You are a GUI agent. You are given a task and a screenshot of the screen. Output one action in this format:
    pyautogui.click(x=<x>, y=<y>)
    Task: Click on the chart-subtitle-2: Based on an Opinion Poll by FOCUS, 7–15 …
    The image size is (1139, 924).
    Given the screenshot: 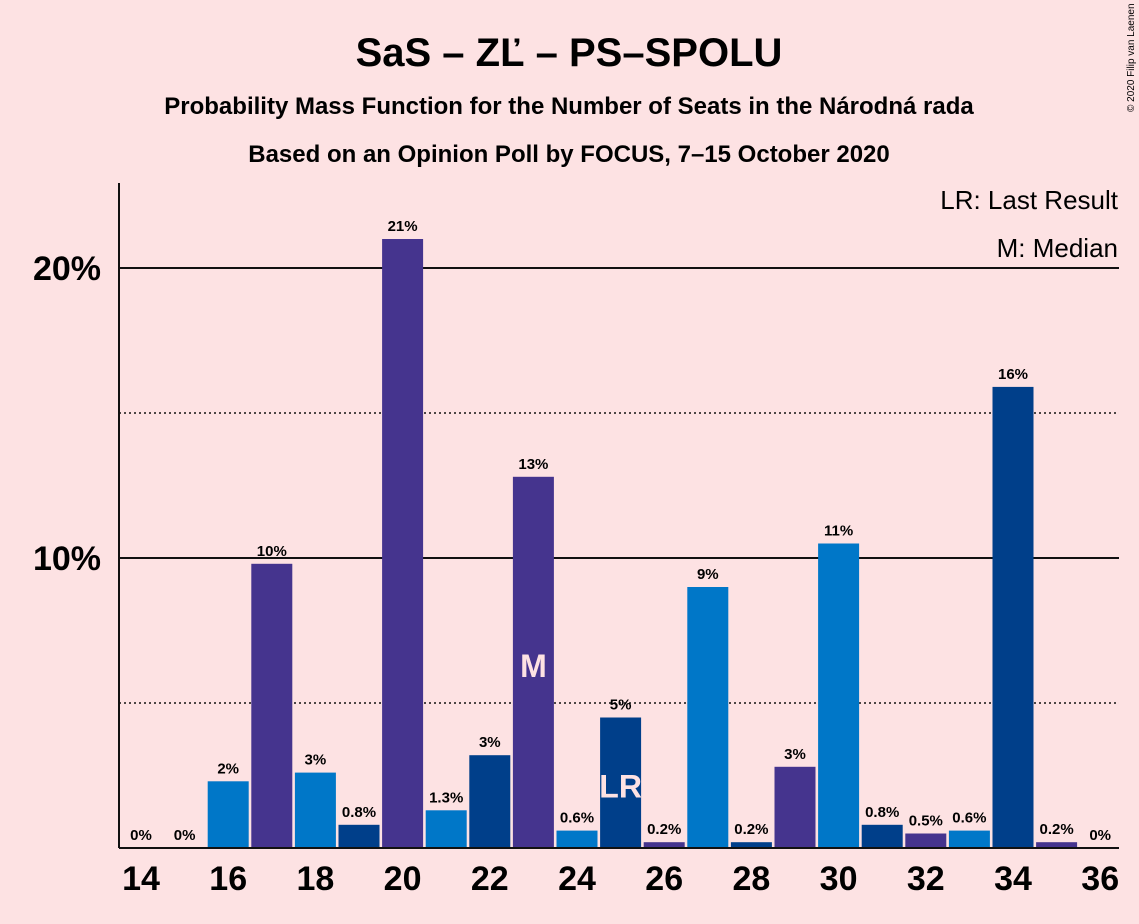 What is the action you would take?
    pyautogui.click(x=569, y=154)
    